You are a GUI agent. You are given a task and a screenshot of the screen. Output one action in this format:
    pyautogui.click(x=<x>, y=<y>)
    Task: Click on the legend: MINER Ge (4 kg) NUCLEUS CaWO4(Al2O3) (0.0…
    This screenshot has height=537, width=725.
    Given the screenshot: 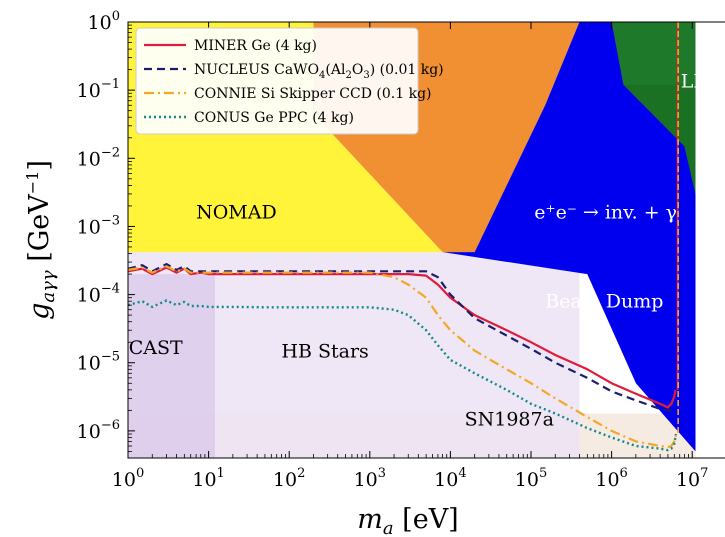 What is the action you would take?
    pyautogui.click(x=289, y=81)
    